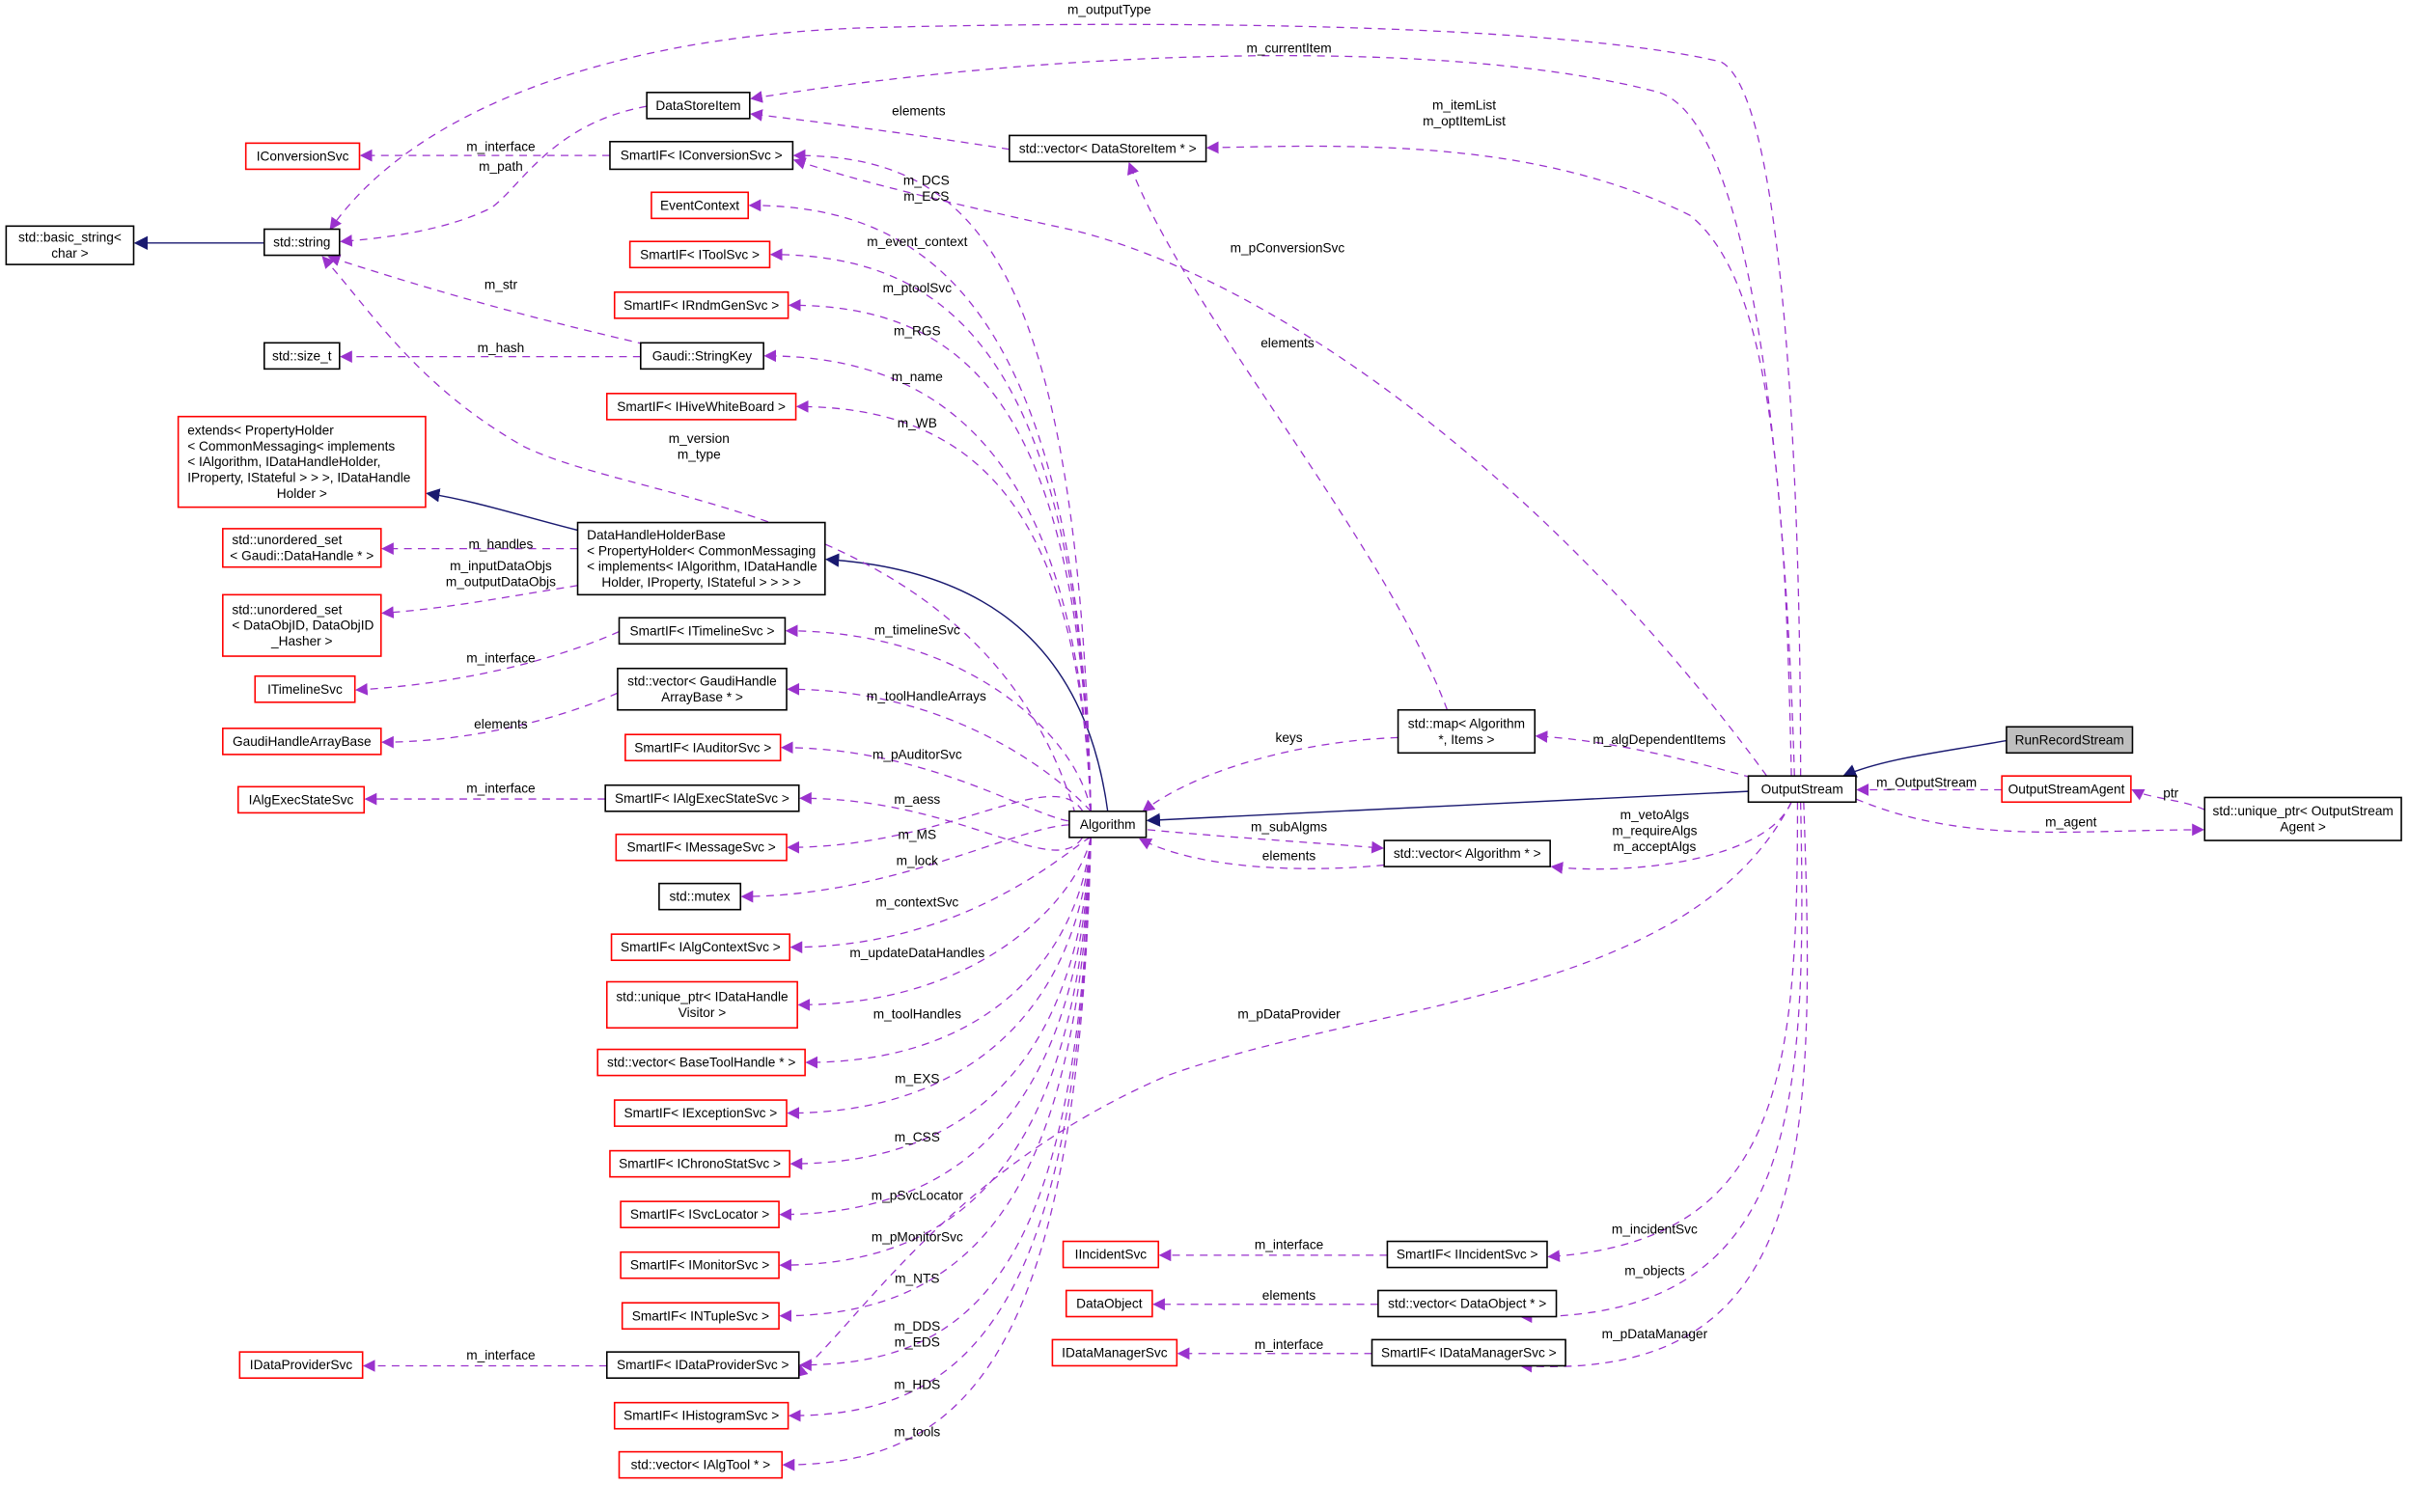 The height and width of the screenshot is (1512, 2409). I want to click on class-node-idataprovidersvc: IDataProviderSvc, so click(301, 1365).